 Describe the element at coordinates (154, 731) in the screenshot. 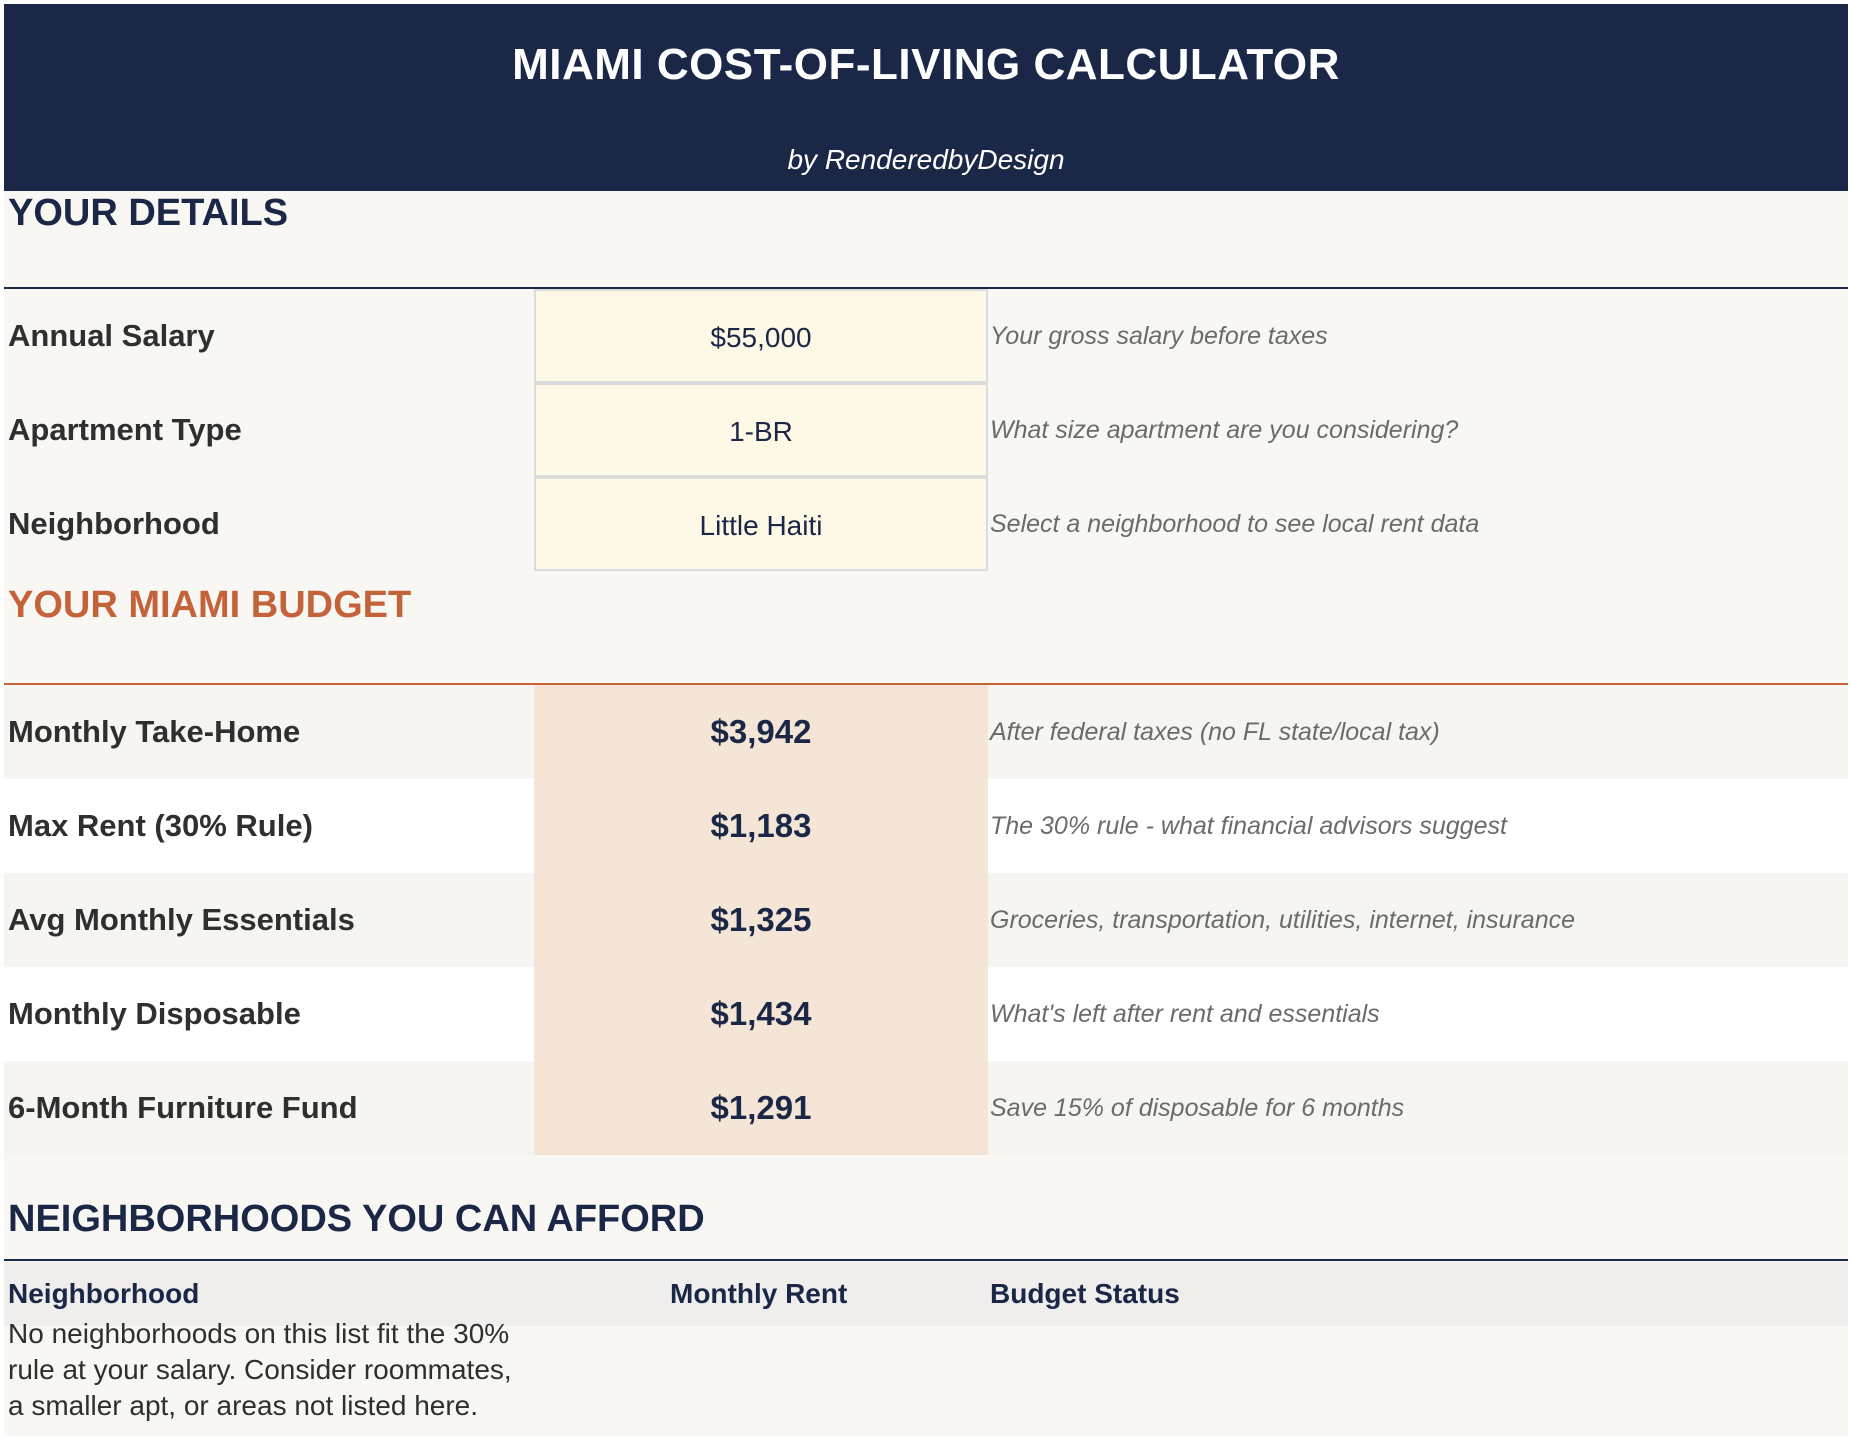

I see `take-home-label: Monthly Take-Home` at that location.